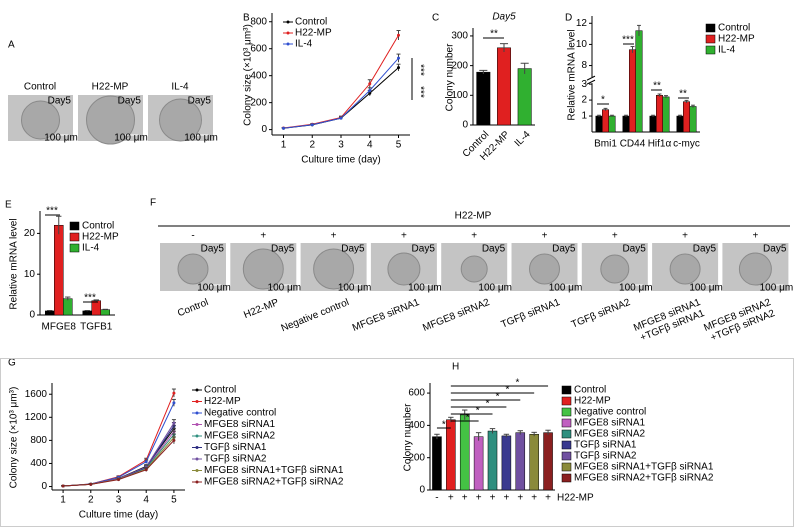 The width and height of the screenshot is (794, 527). I want to click on y-tick-label: 2, so click(584, 100).